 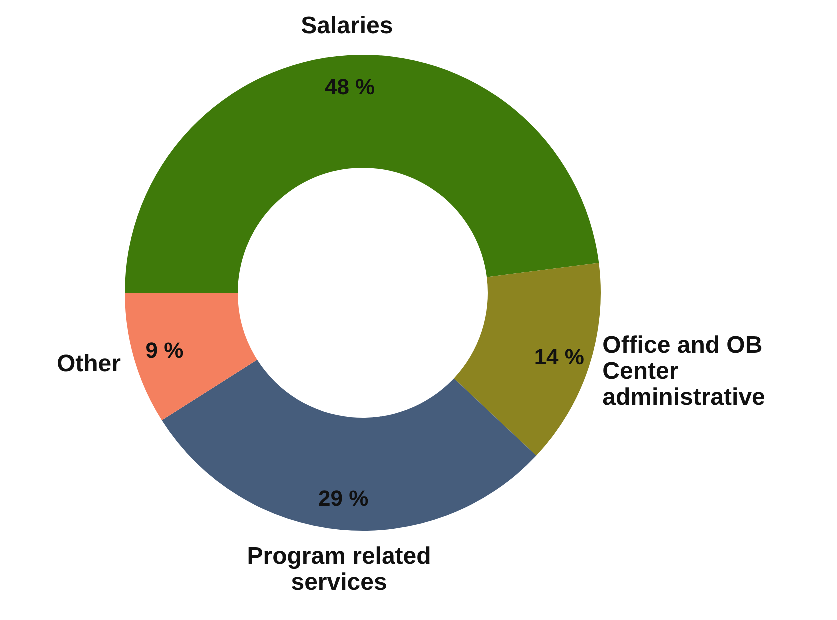 I want to click on data-label: 29 %, so click(x=343, y=499).